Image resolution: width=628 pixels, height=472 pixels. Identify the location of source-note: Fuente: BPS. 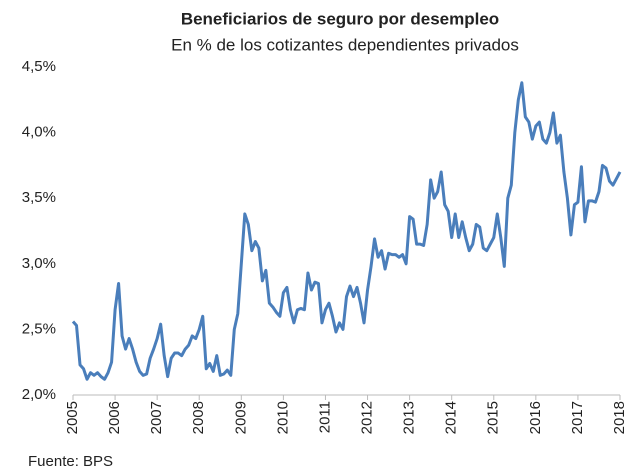
(70, 461).